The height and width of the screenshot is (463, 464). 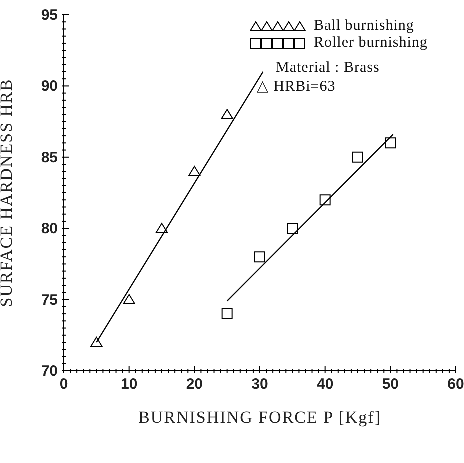 I want to click on y-tick-label: 70, so click(x=49, y=371).